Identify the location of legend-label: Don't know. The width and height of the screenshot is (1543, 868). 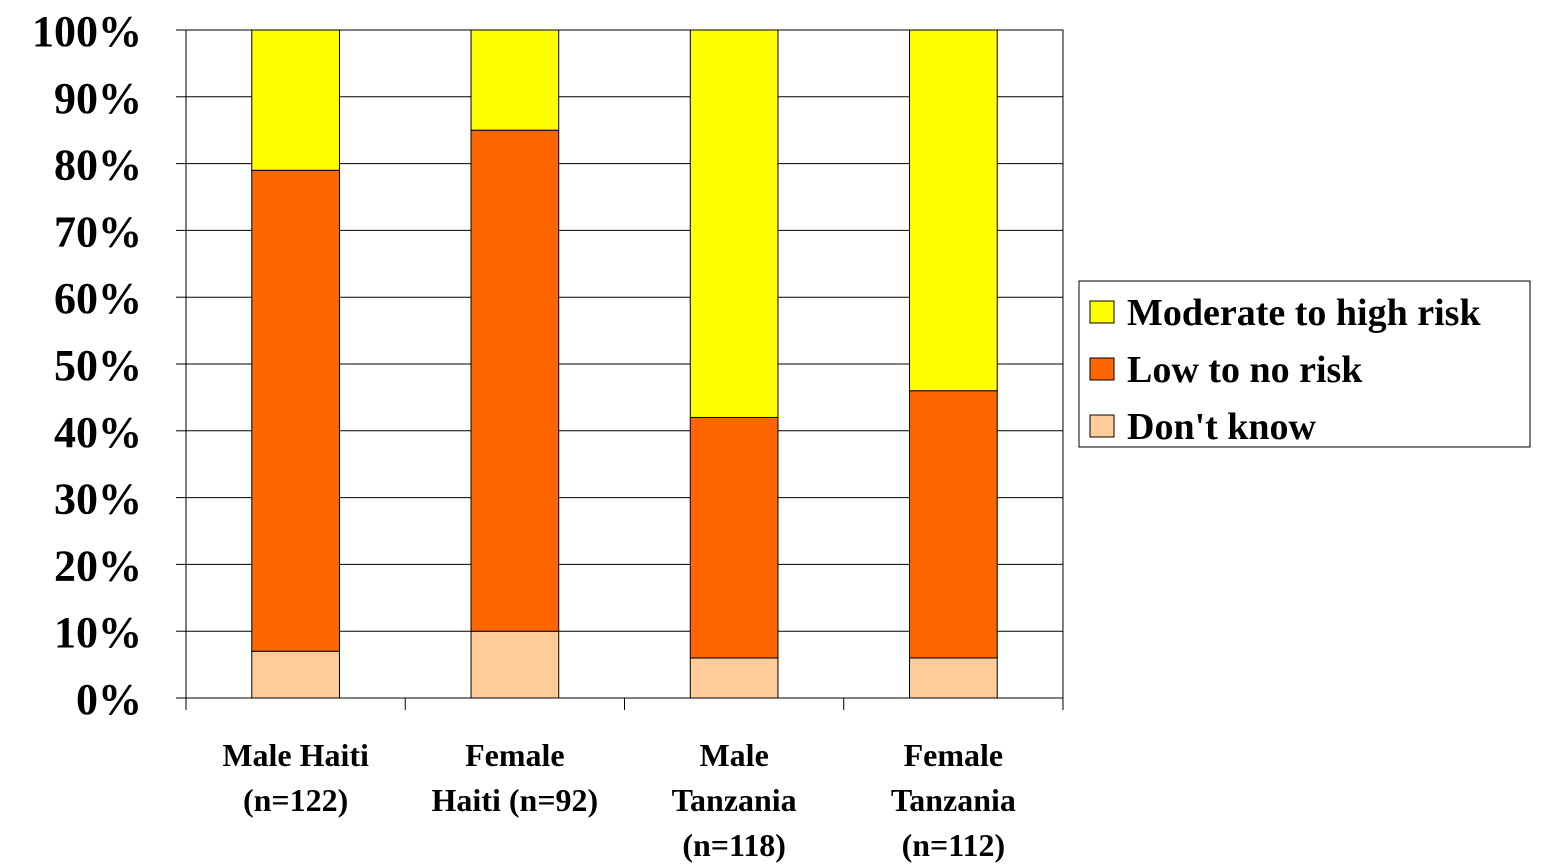
(1222, 427).